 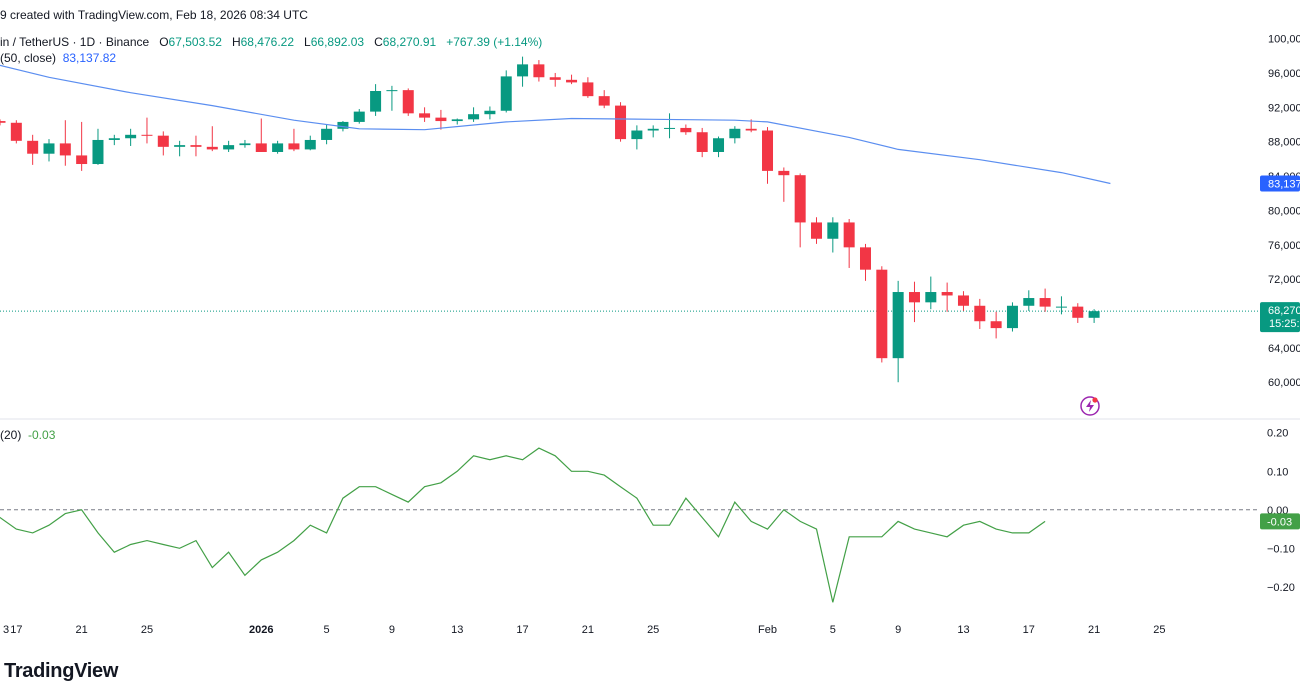 I want to click on ma-legend-label: (50, close), so click(x=28, y=58).